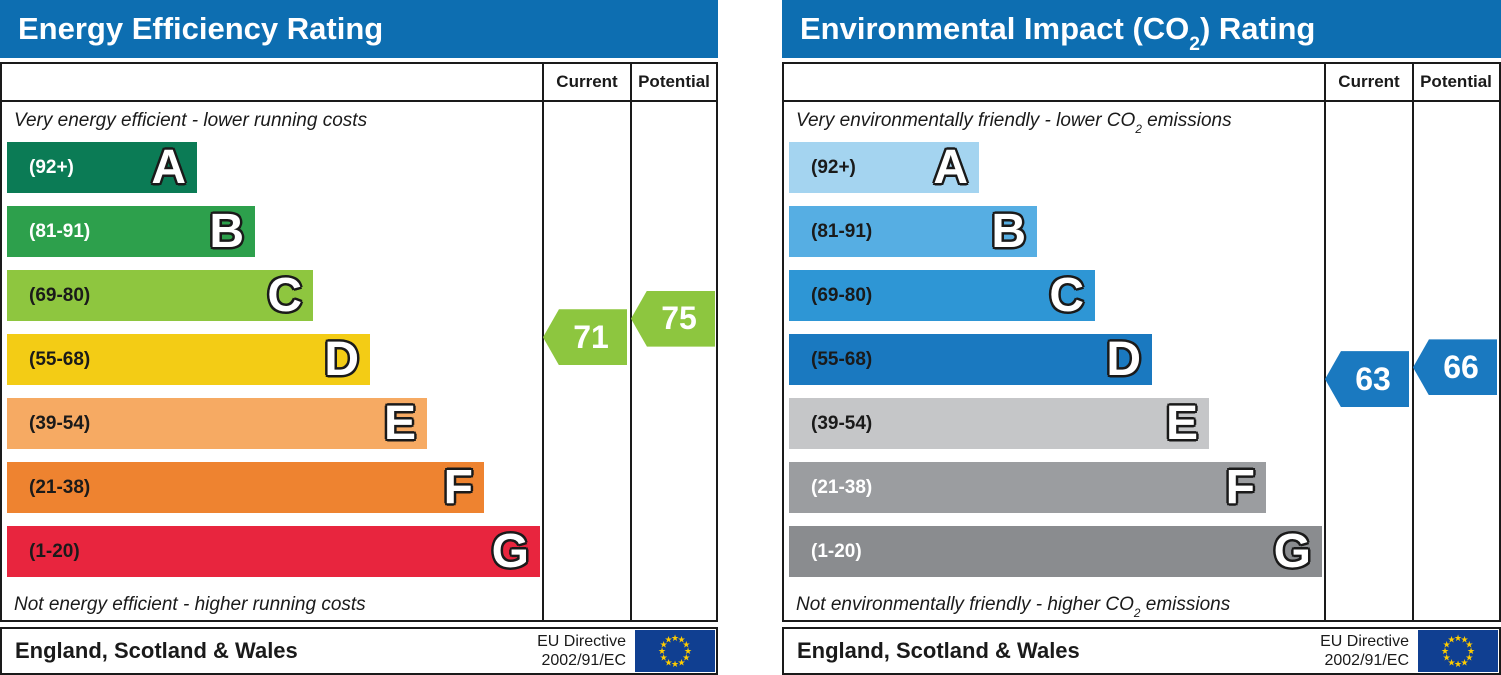 Image resolution: width=1501 pixels, height=675 pixels. I want to click on title-subscript: 2, so click(1194, 45).